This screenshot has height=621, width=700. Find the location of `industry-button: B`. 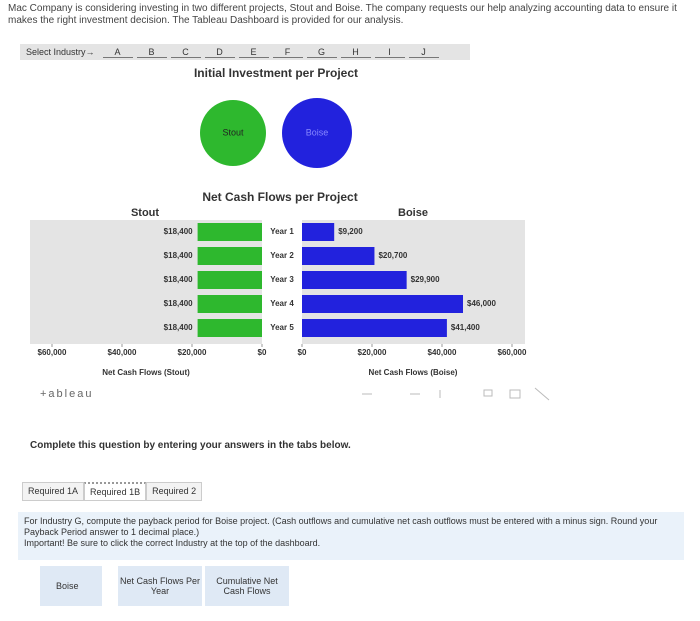

industry-button: B is located at coordinates (151, 52).